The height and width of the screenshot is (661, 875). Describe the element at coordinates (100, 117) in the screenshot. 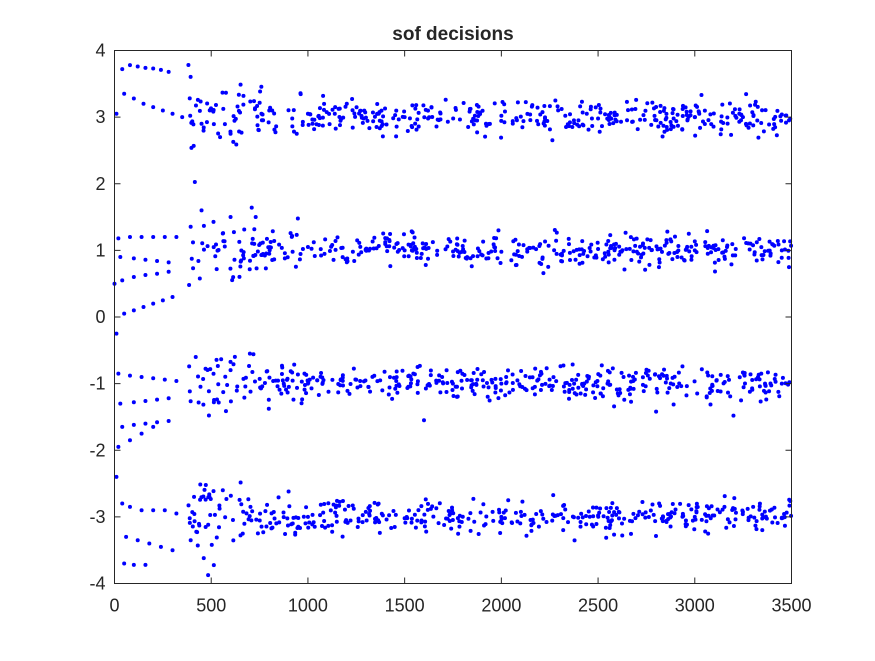

I see `y-tick-label: 3` at that location.